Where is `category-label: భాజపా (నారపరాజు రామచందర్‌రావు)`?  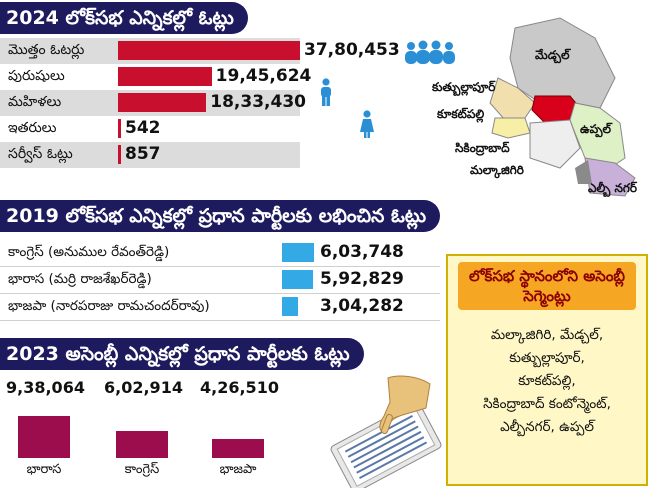
category-label: భాజపా (నారపరాజు రామచందర్‌రావు) is located at coordinates (109, 306).